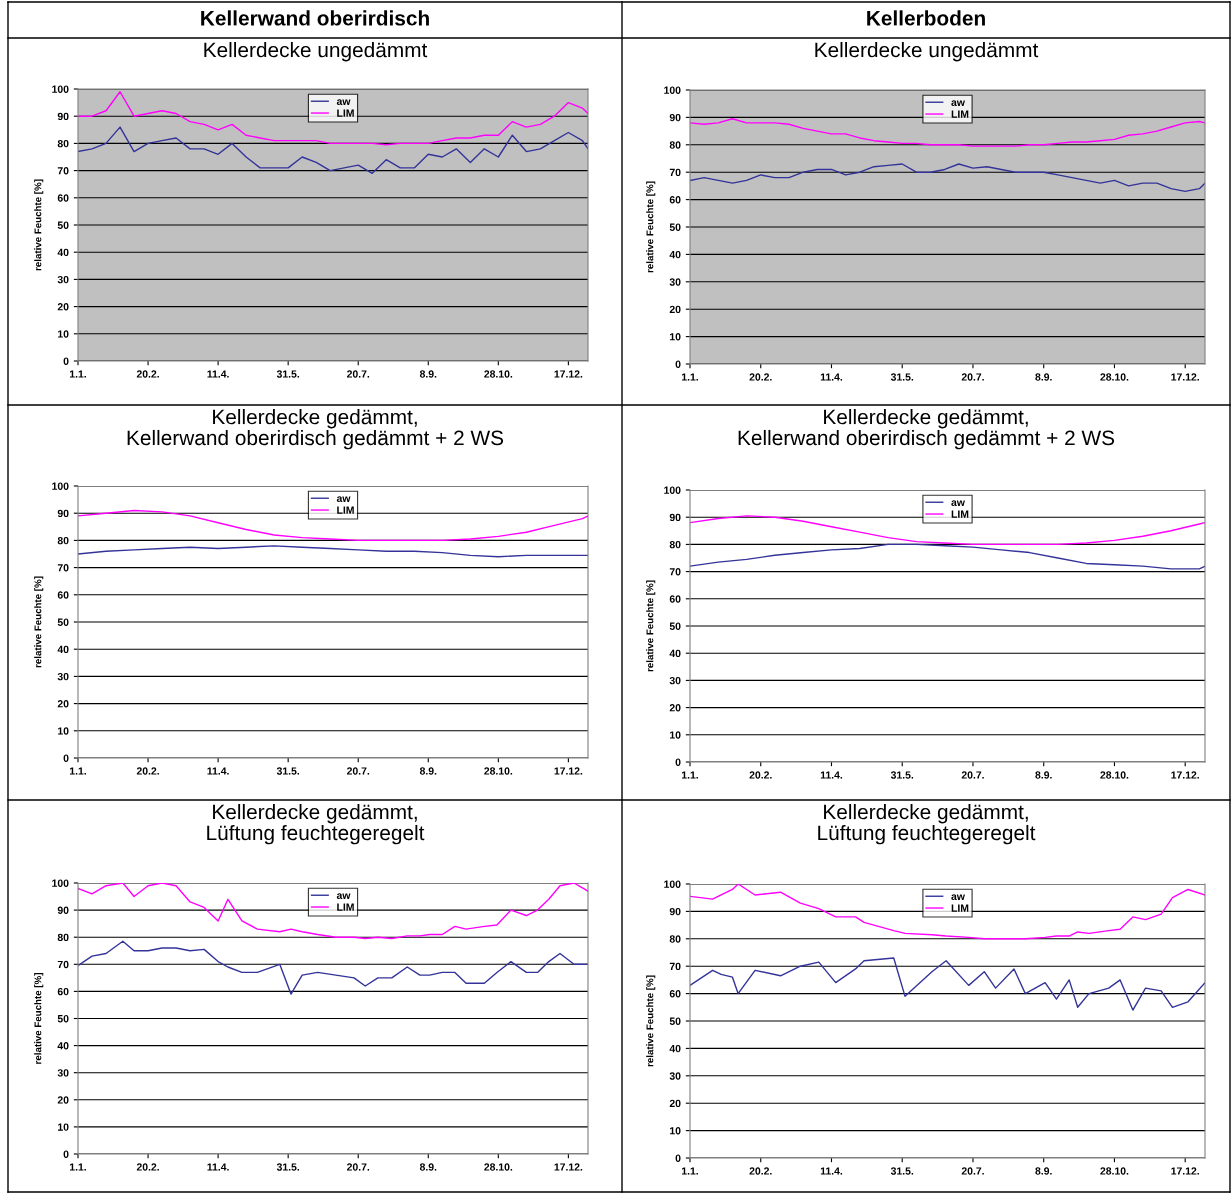  Describe the element at coordinates (315, 18) in the screenshot. I see `text: Kellerwand oberirdisch` at that location.